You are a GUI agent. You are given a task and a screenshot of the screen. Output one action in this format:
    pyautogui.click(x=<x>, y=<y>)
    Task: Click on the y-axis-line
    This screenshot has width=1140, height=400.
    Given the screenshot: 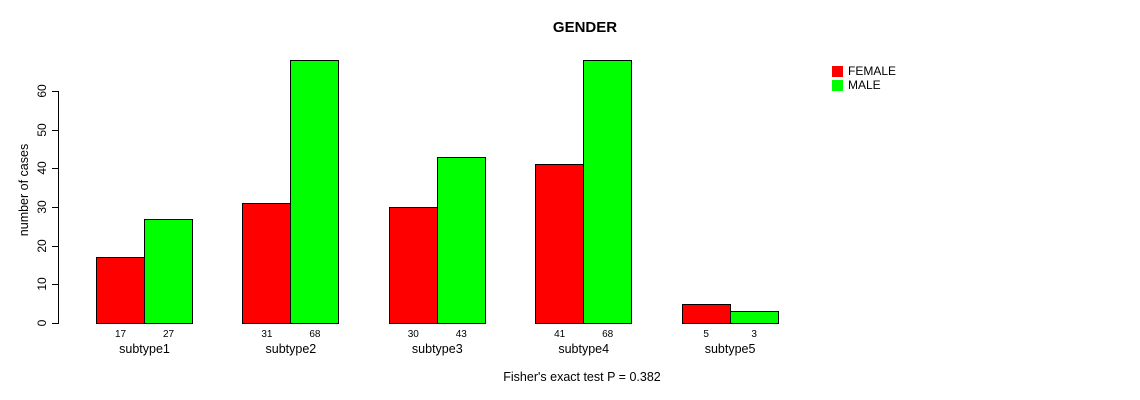 What is the action you would take?
    pyautogui.click(x=58, y=207)
    